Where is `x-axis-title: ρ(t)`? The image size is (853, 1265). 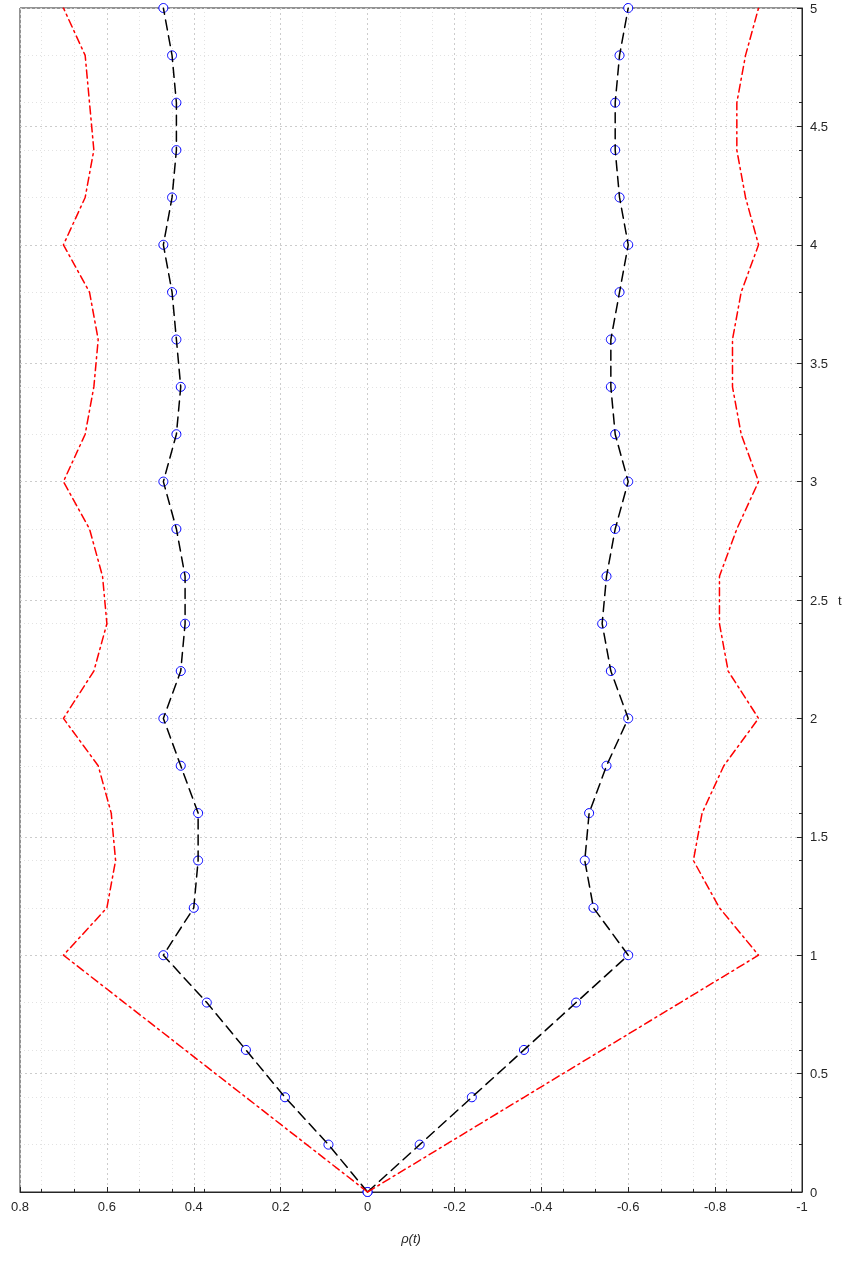 x-axis-title: ρ(t) is located at coordinates (410, 1238).